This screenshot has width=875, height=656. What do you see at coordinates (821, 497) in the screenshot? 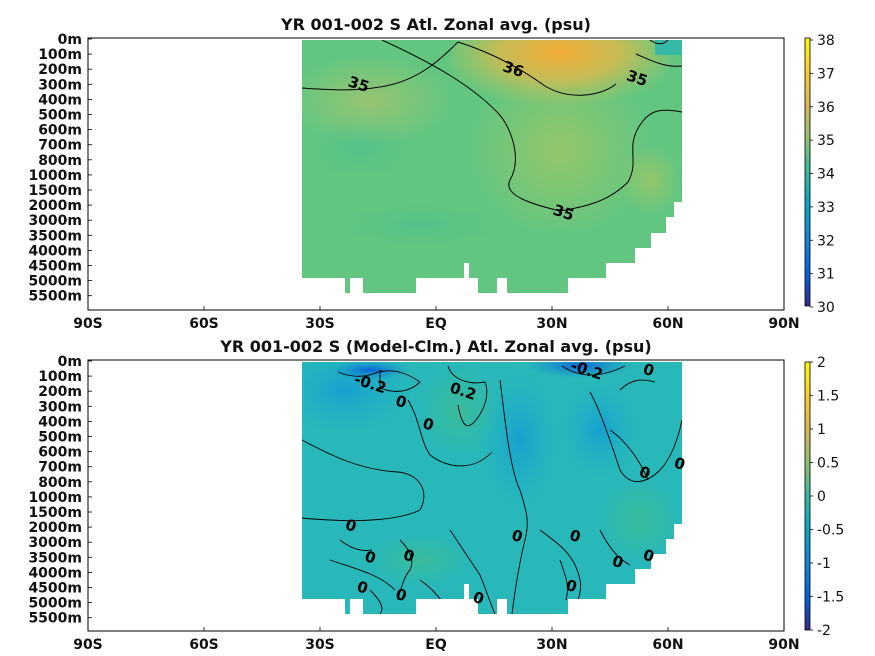
I see `colorbar-tick-label: 0` at bounding box center [821, 497].